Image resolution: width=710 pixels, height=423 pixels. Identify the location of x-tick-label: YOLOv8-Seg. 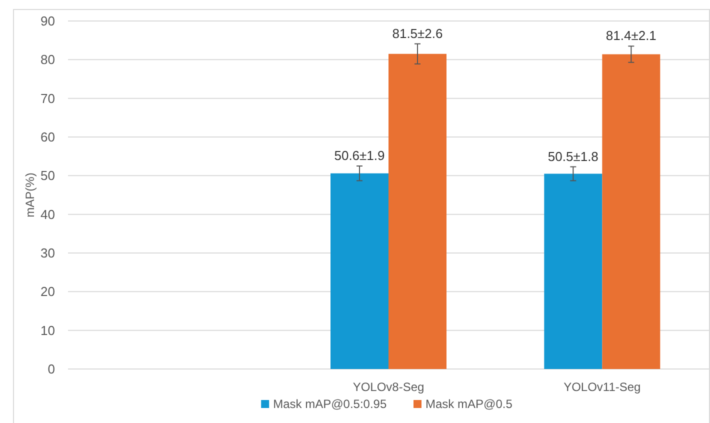
(388, 387).